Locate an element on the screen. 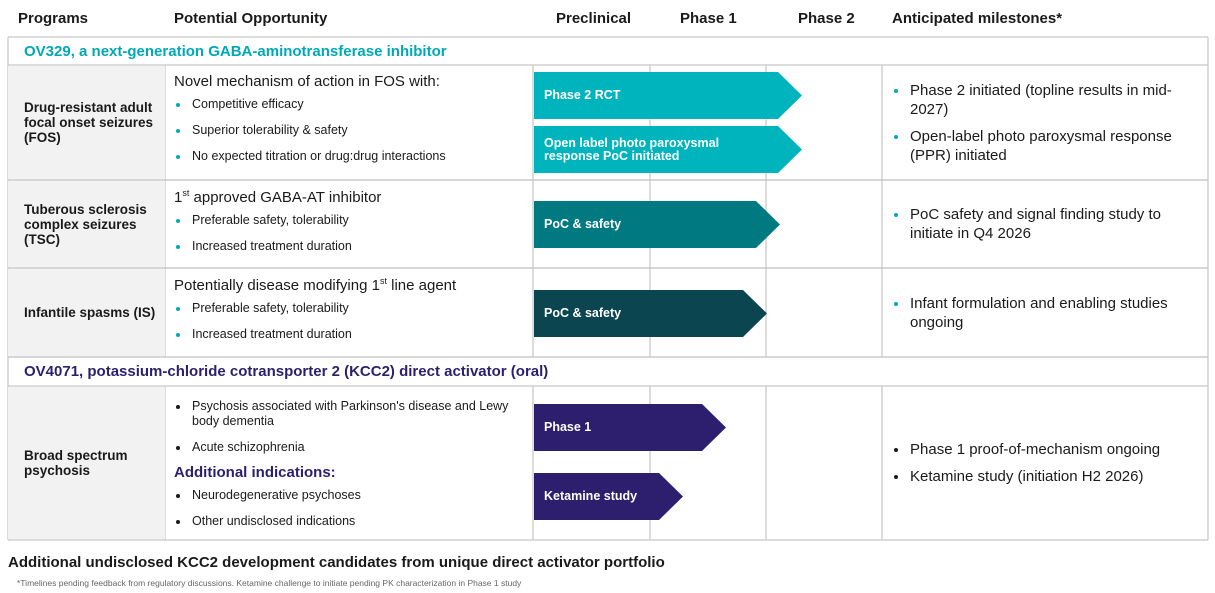 The height and width of the screenshot is (593, 1215). intro-text: Novel mechanism of action in FOS with: is located at coordinates (307, 81).